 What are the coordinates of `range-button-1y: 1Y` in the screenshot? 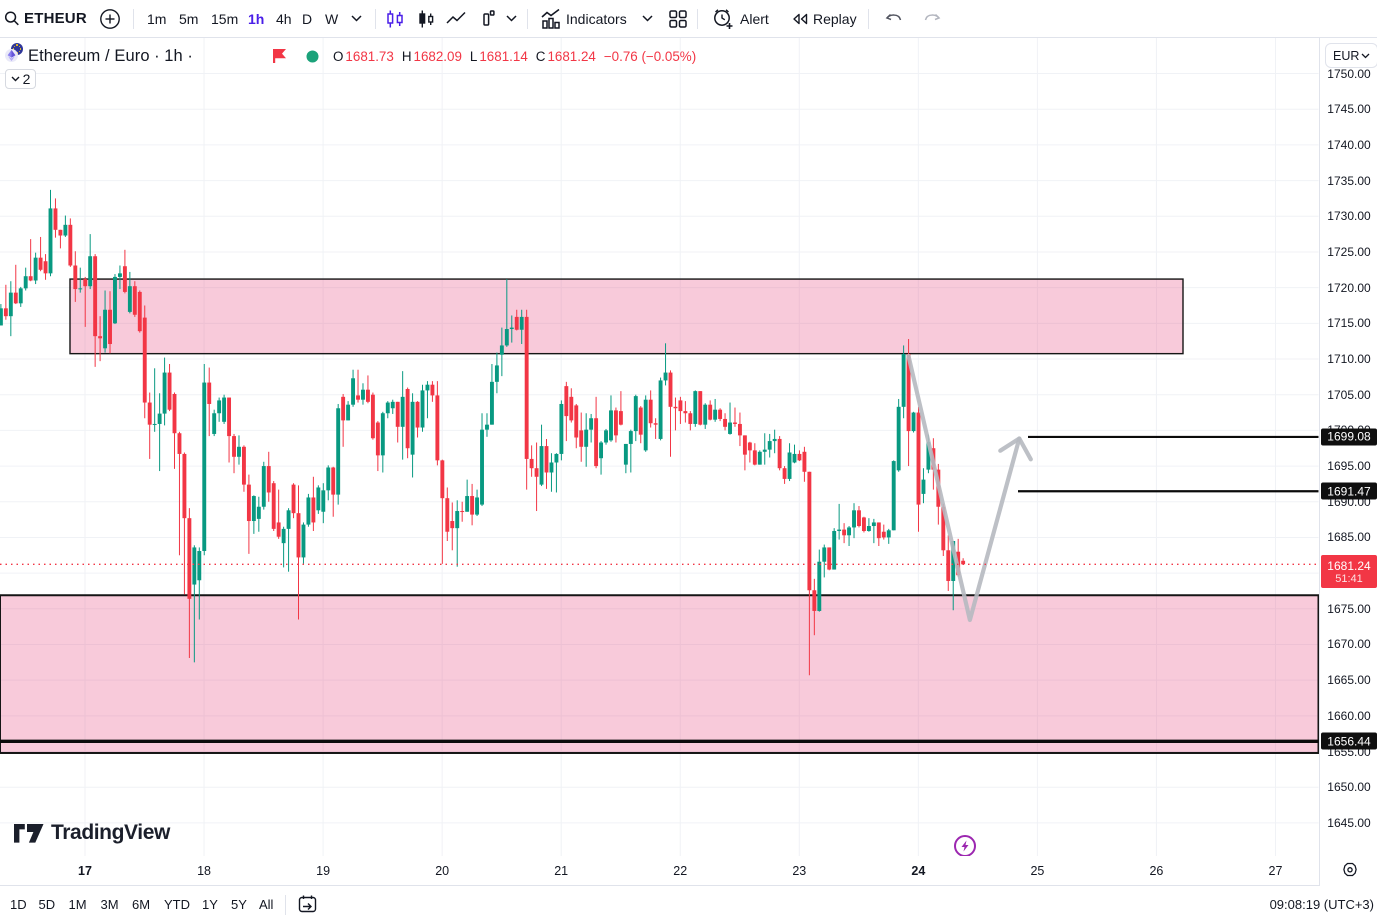 It's located at (210, 904).